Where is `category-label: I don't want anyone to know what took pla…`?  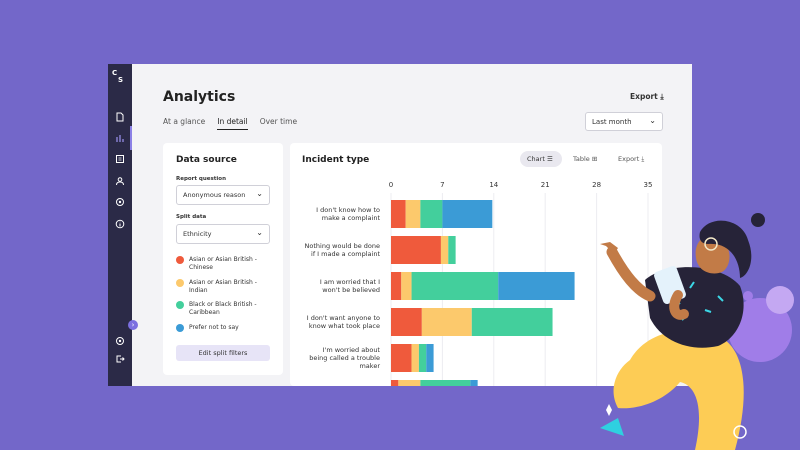 category-label: I don't want anyone to know what took pla… is located at coordinates (343, 322).